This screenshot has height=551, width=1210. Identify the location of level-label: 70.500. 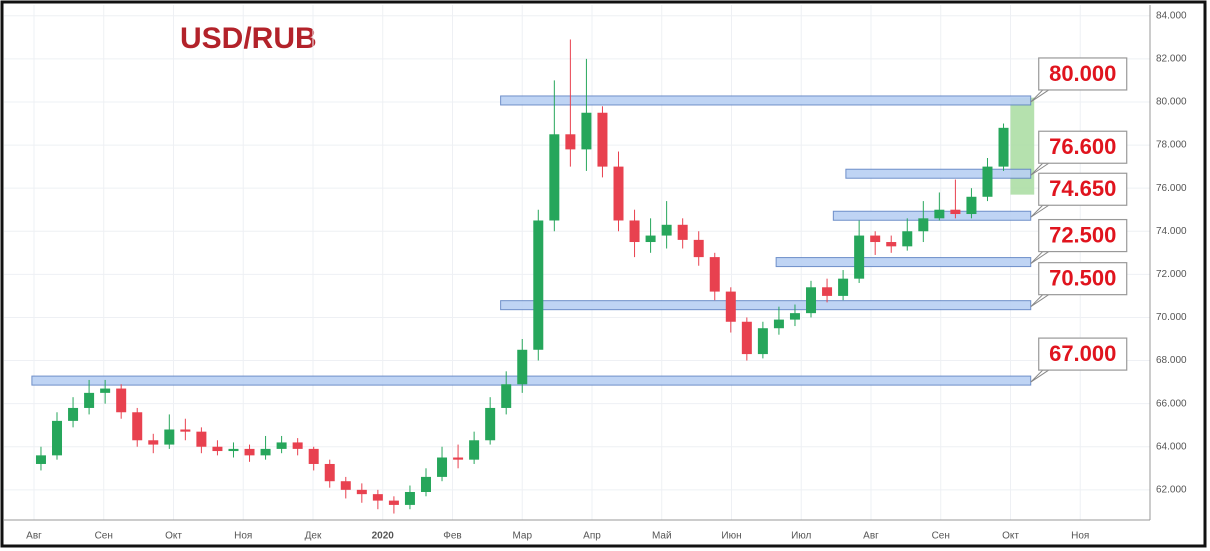
(1082, 277).